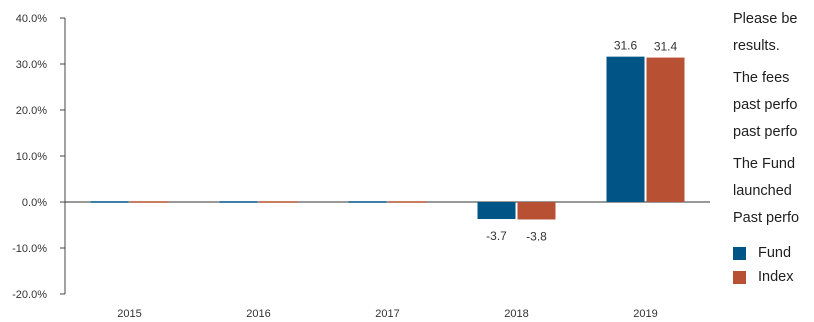 The image size is (814, 322). I want to click on legend-item-index: Index, so click(763, 277).